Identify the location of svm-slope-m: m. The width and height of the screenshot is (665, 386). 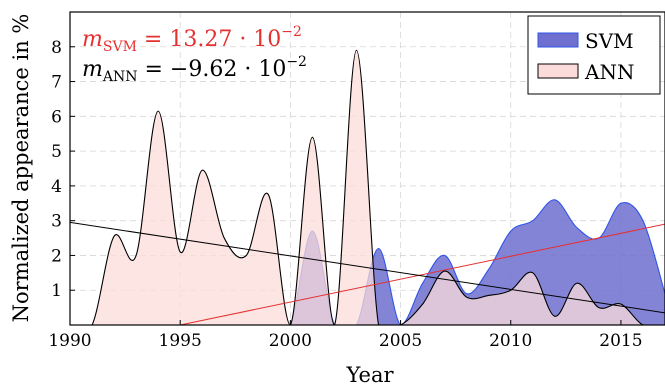
(92, 39).